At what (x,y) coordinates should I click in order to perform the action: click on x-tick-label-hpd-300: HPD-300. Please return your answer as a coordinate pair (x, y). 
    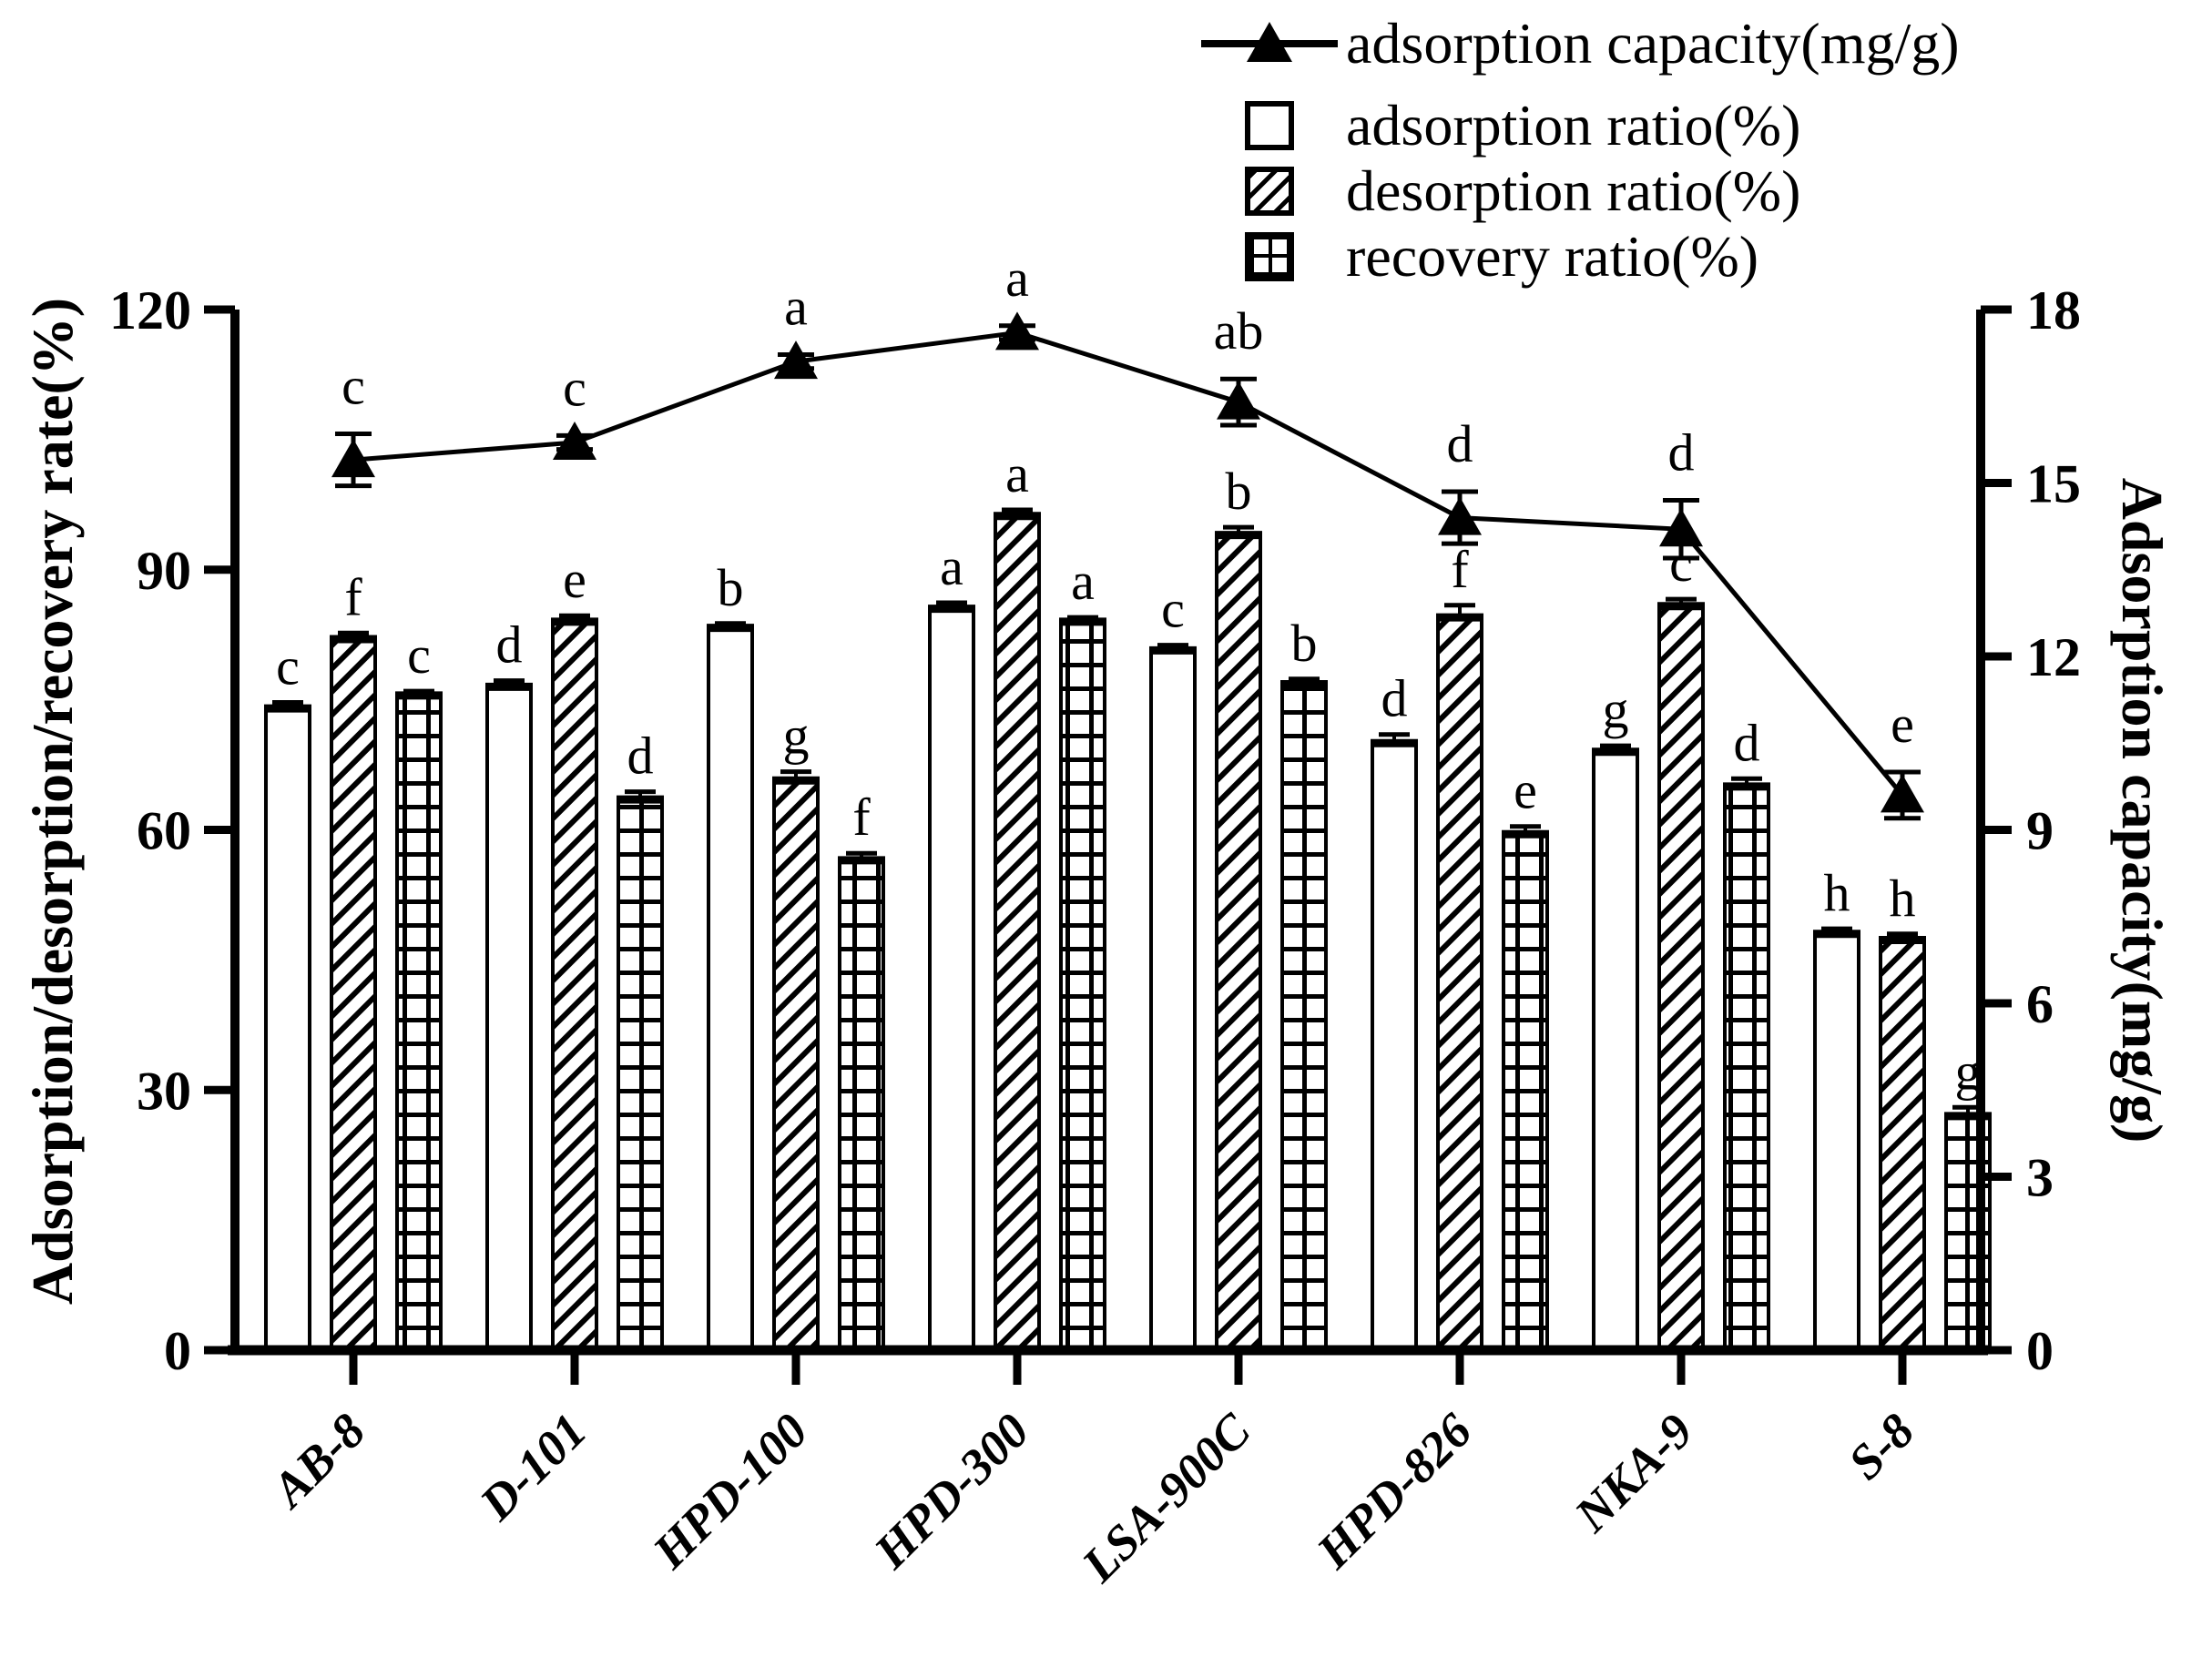
    Looking at the image, I should click on (951, 1492).